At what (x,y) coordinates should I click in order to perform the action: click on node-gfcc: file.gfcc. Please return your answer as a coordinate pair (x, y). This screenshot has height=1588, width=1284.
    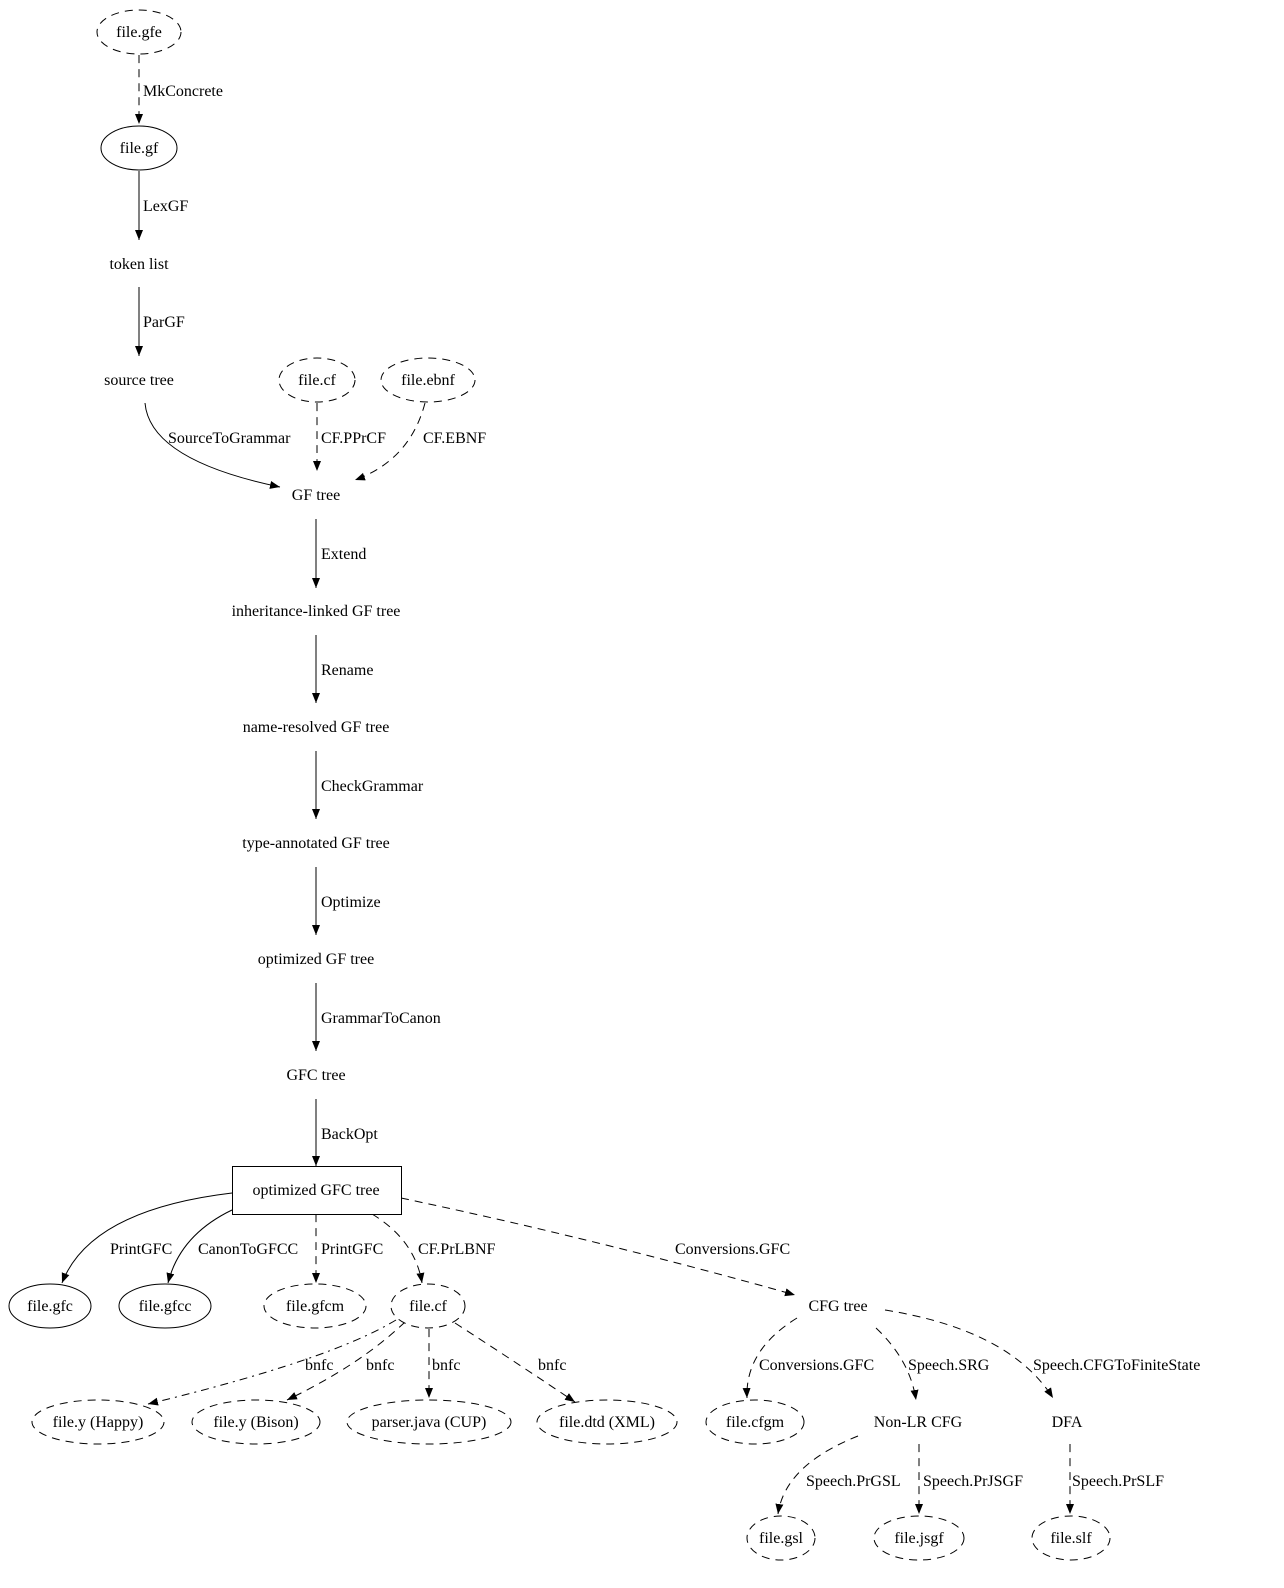
    Looking at the image, I should click on (165, 1306).